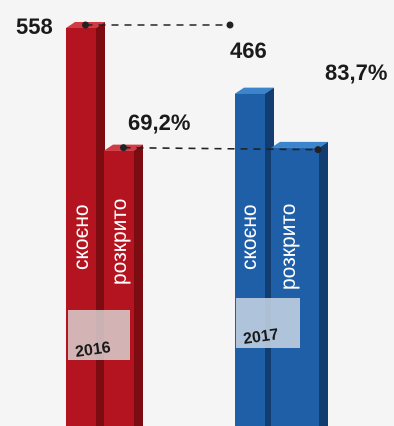  Describe the element at coordinates (119, 242) in the screenshot. I see `bar-2016-solved-series-label: розкрито` at that location.